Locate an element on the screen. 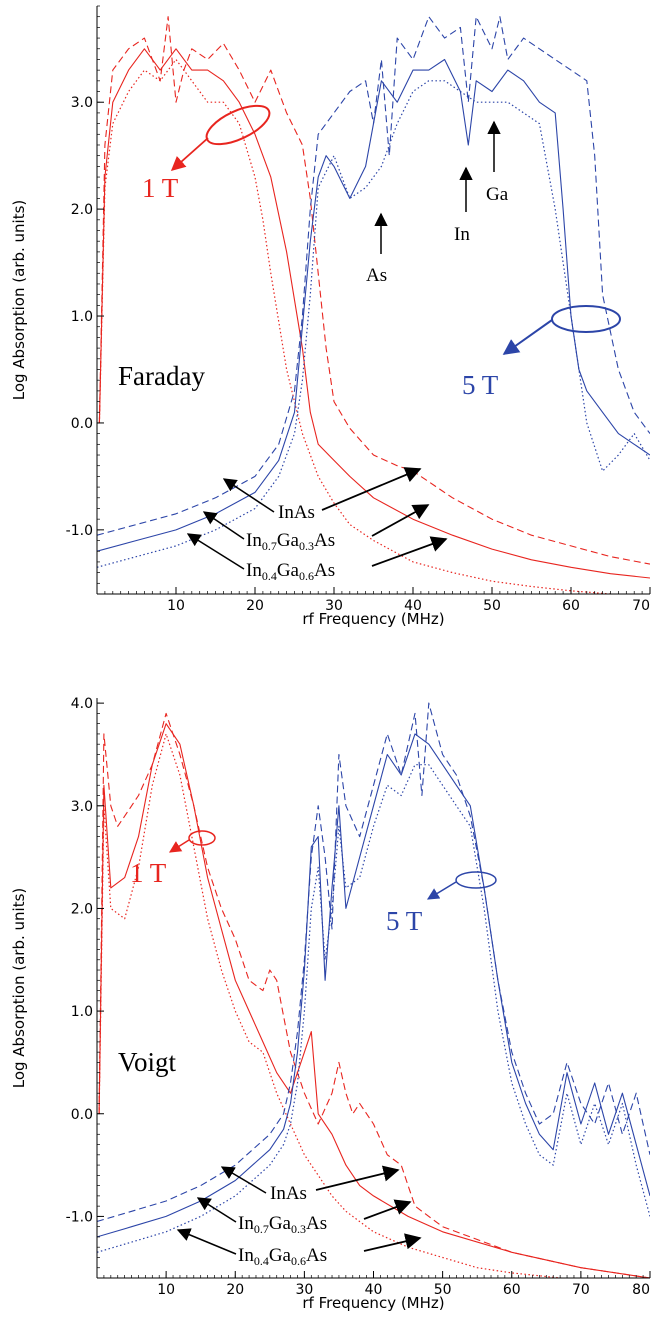 The image size is (660, 1333). ellipse-5t is located at coordinates (476, 880).